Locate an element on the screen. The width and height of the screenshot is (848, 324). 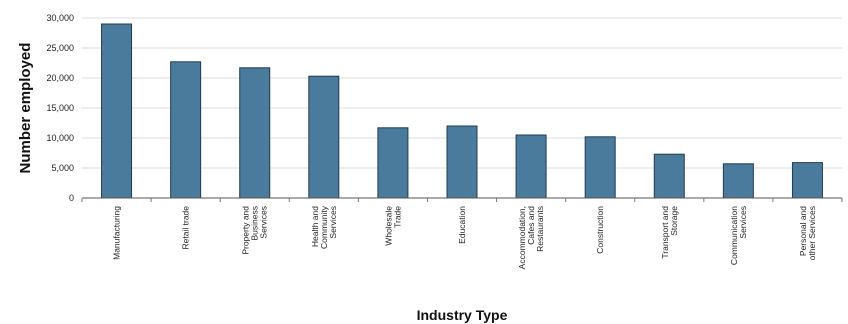
x-category-label: Communication Services is located at coordinates (738, 235).